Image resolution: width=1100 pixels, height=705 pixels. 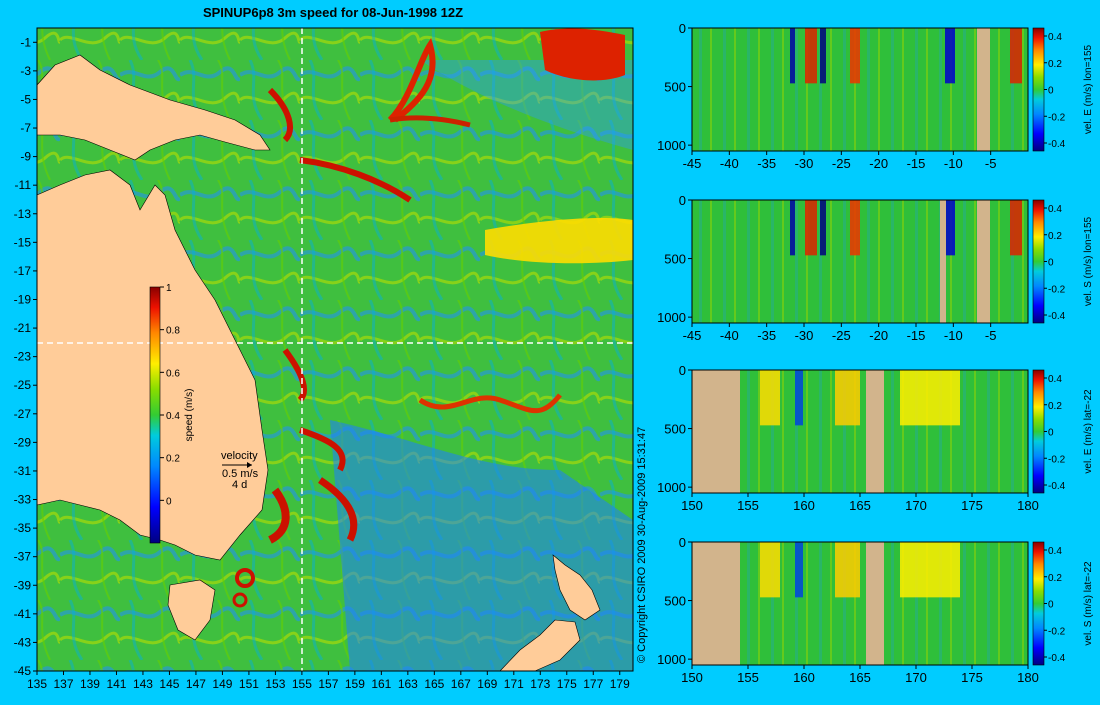 I want to click on page-title: SPINUP6p8 3m speed for 08-Jun-1998 12Z, so click(x=333, y=12).